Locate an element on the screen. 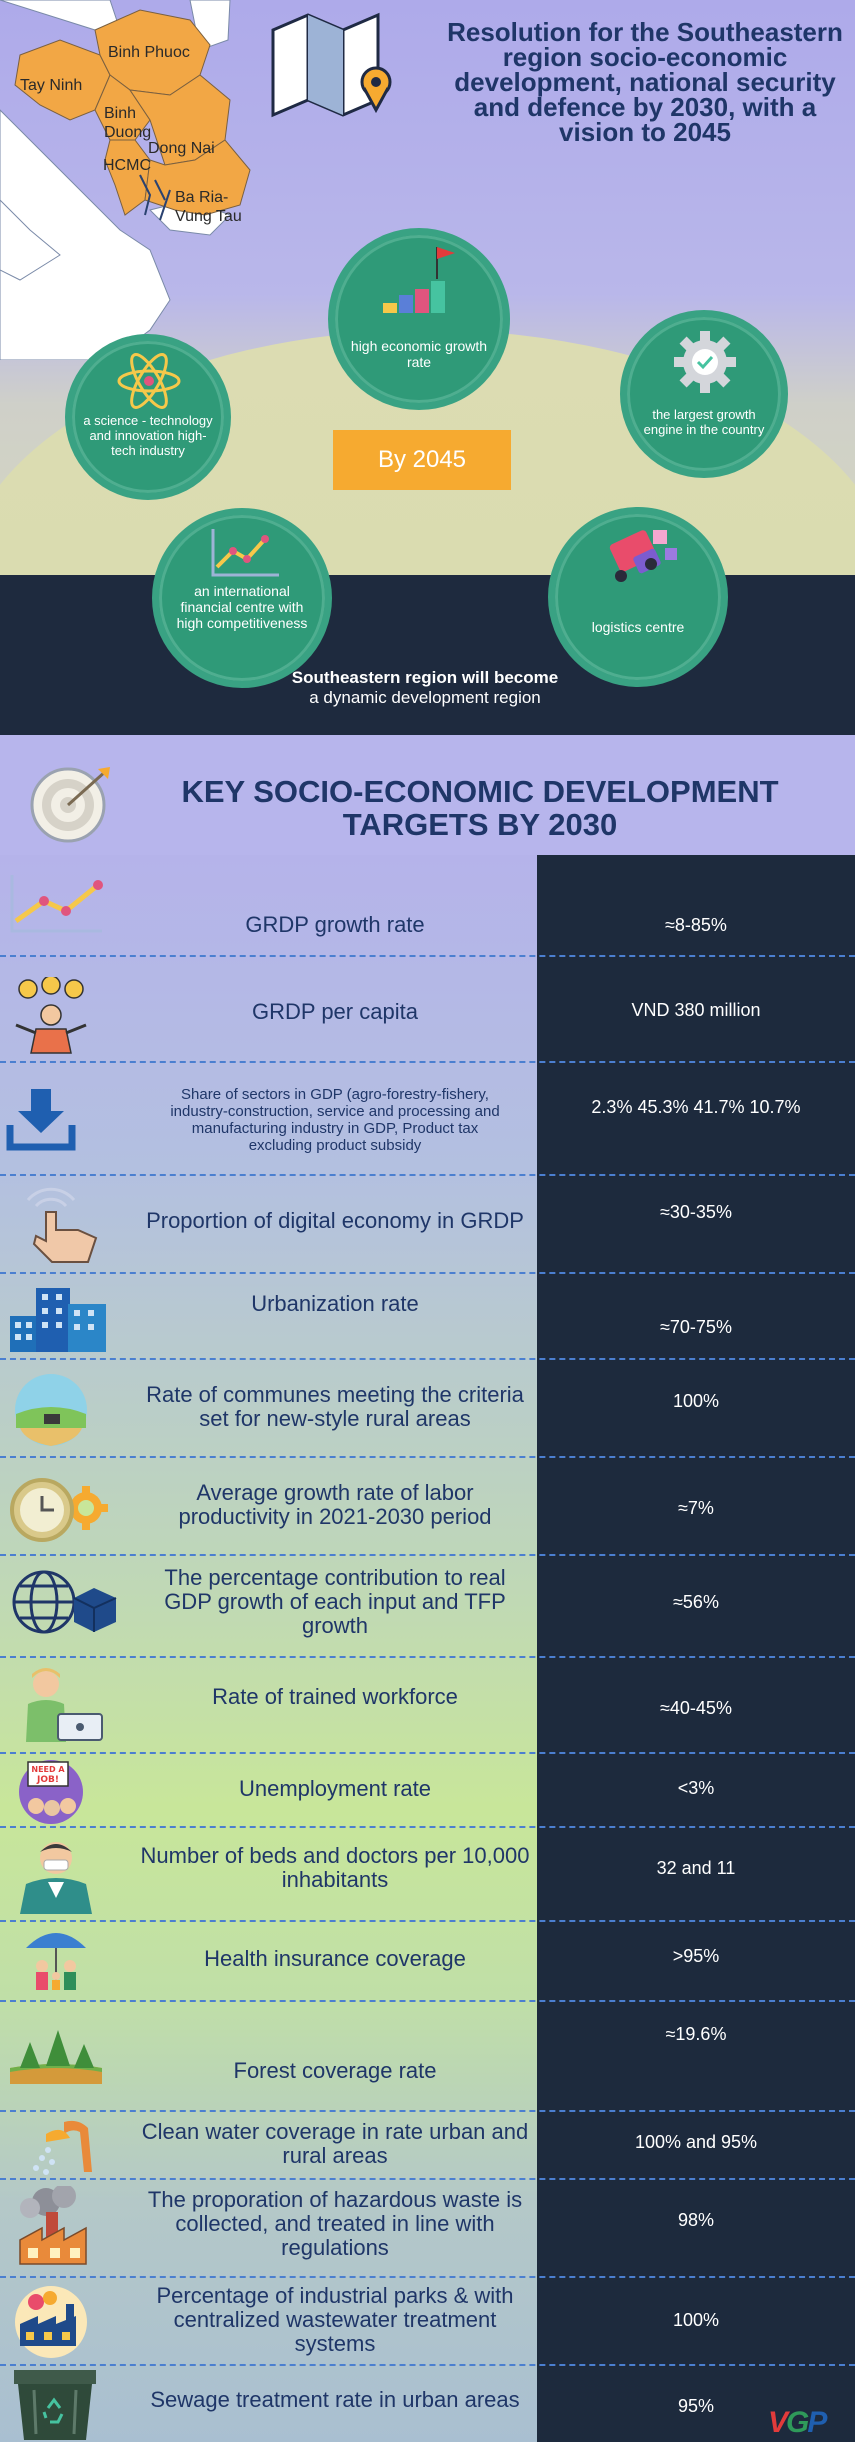  target-row: Rate of trained workforce ≈40-45% is located at coordinates (427, 1706).